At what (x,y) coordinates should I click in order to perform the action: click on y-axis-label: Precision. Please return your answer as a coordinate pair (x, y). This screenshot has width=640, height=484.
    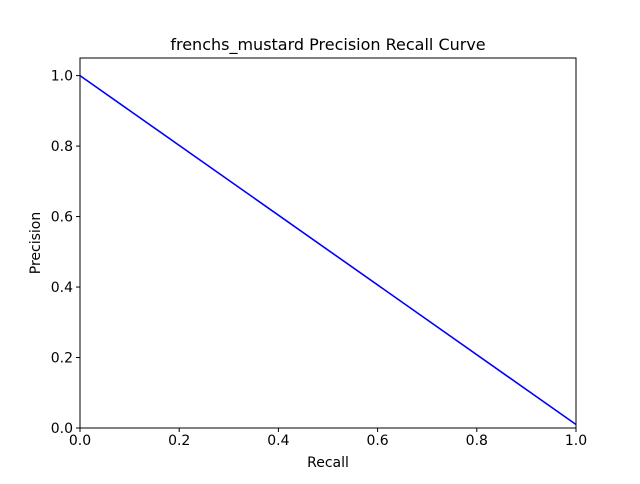
    Looking at the image, I should click on (36, 243).